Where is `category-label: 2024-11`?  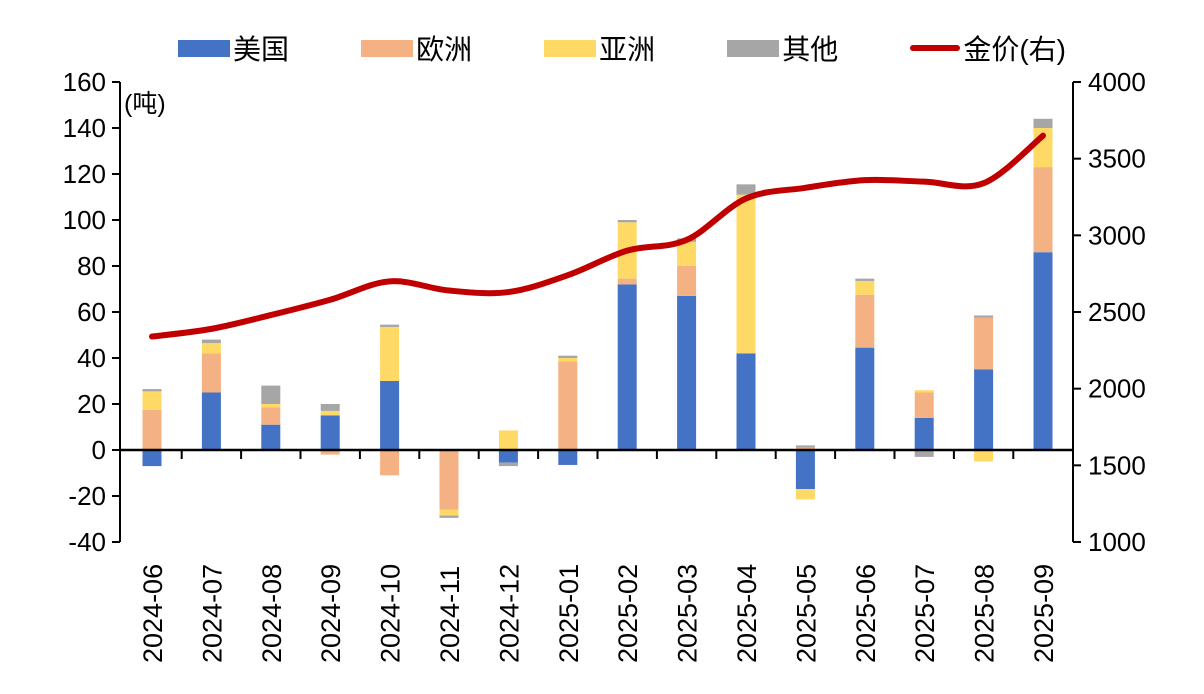 category-label: 2024-11 is located at coordinates (450, 614).